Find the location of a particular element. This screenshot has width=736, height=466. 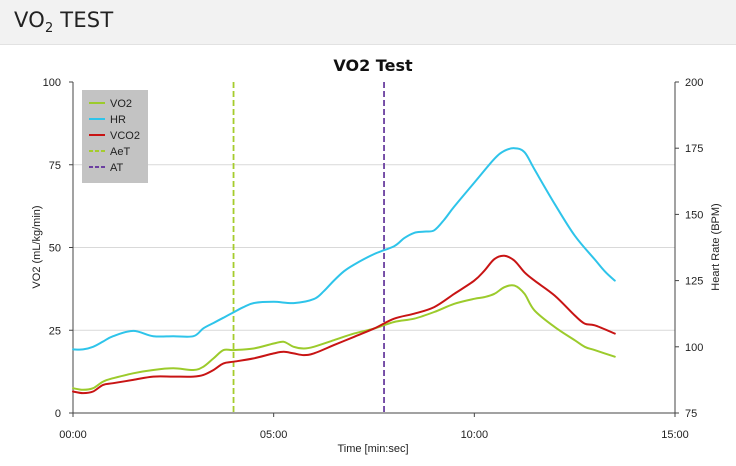

legend-label-aet: AeT is located at coordinates (120, 152).